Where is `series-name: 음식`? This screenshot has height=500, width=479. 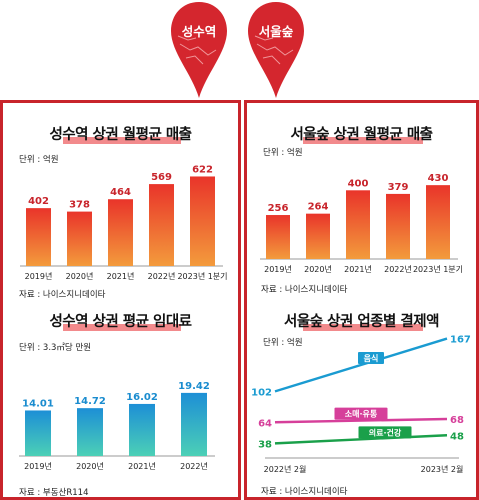 series-name: 음식 is located at coordinates (371, 358).